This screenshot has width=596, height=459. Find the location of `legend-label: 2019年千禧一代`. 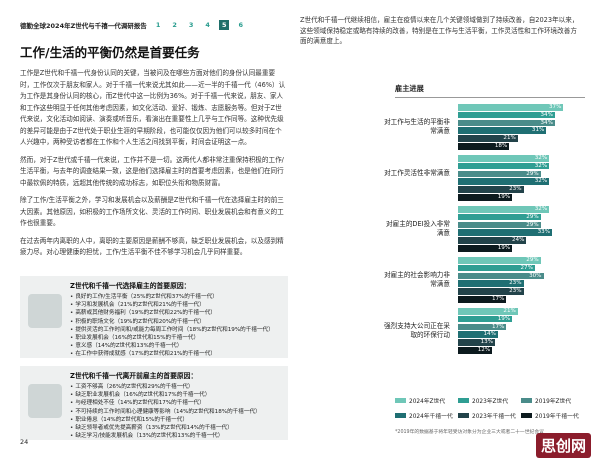

legend-label: 2019年千禧一代 is located at coordinates (557, 417).